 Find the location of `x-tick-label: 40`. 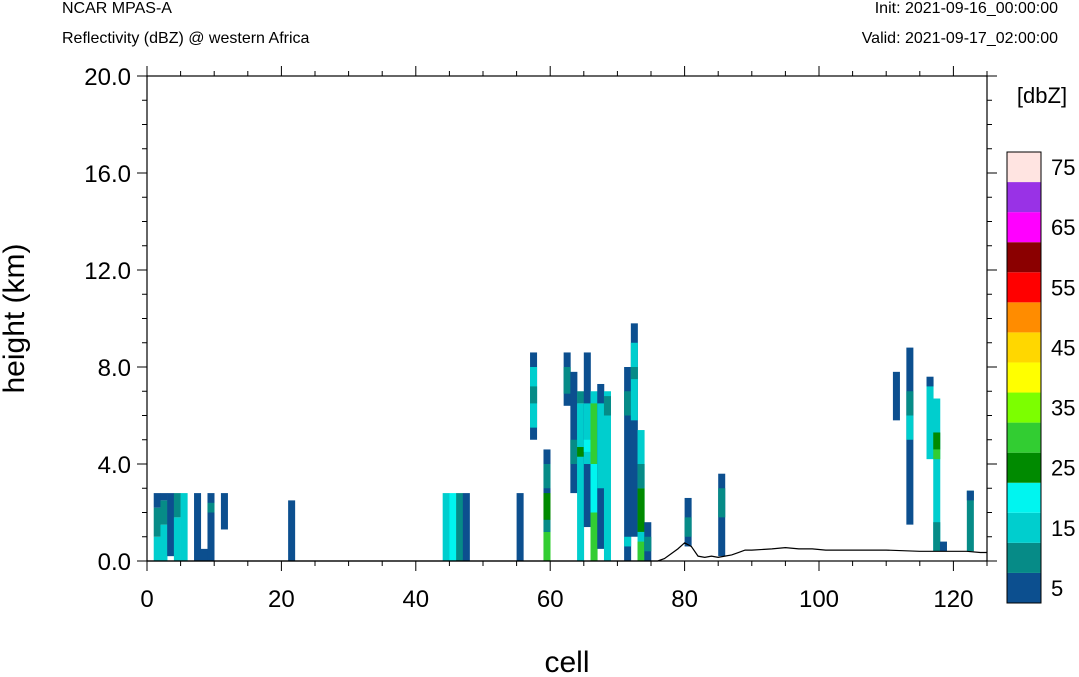

x-tick-label: 40 is located at coordinates (415, 599).